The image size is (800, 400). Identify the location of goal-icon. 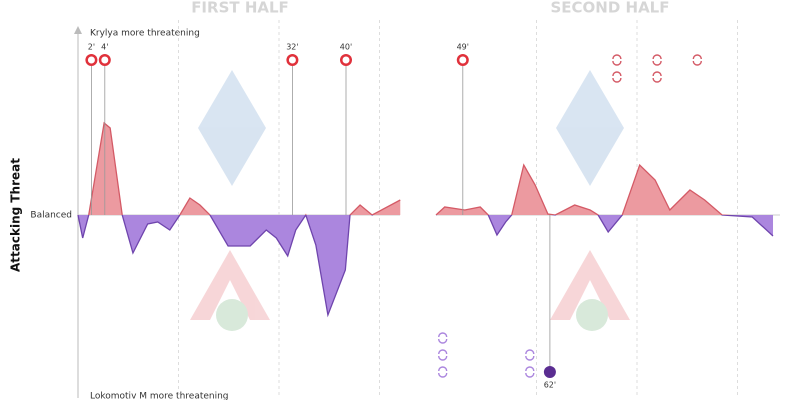
(549, 372).